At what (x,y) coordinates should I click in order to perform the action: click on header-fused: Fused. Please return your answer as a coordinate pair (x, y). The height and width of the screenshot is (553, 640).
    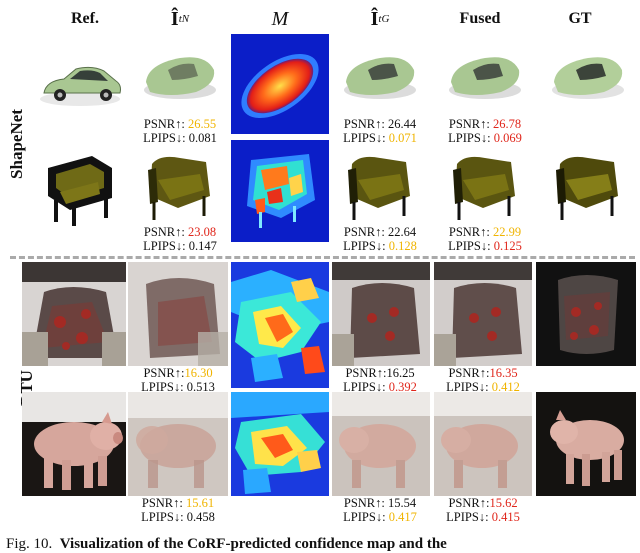
    Looking at the image, I should click on (480, 18).